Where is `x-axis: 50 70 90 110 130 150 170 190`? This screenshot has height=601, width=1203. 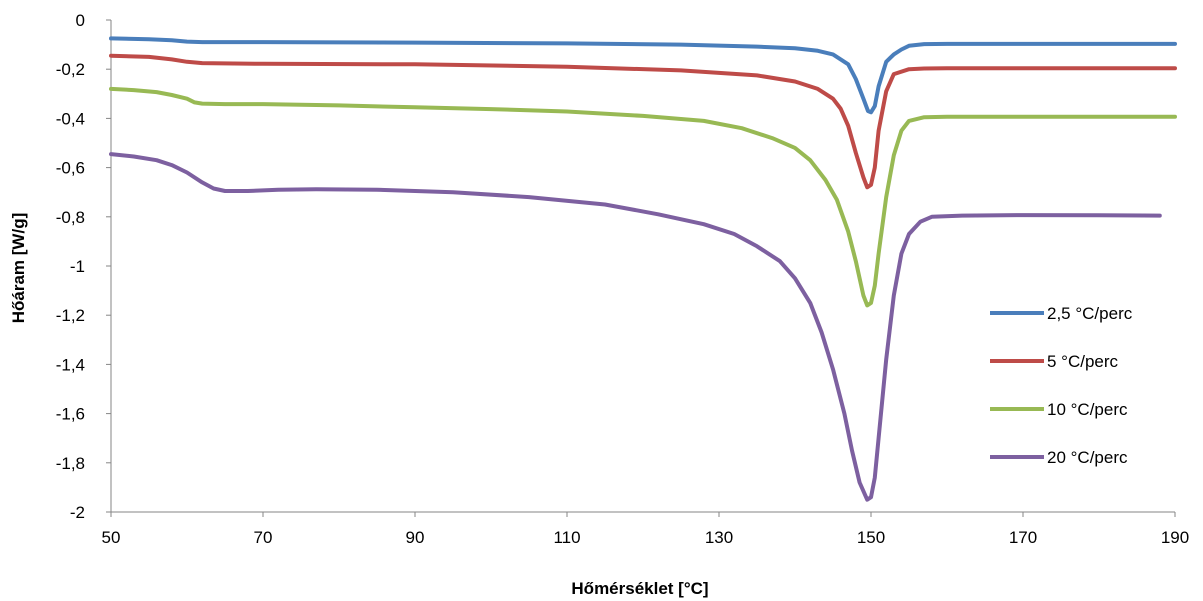
x-axis: 50 70 90 110 130 150 170 190 is located at coordinates (645, 529).